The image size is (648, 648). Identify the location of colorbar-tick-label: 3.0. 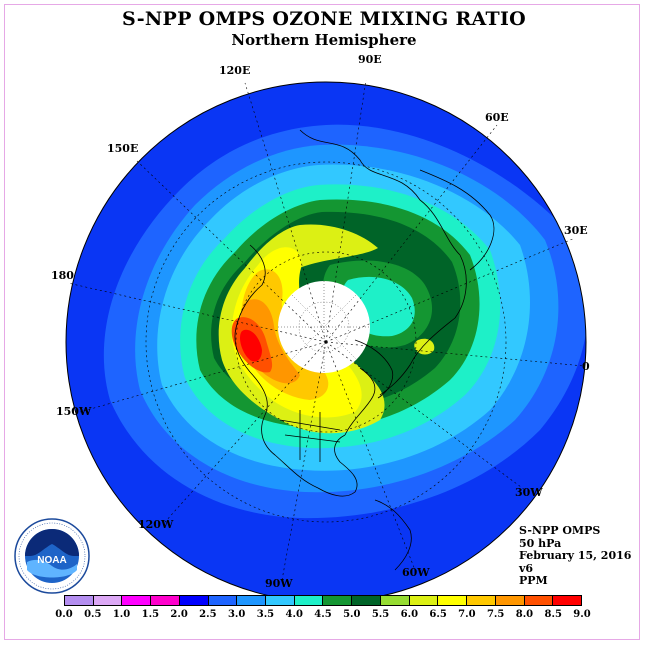
(236, 614).